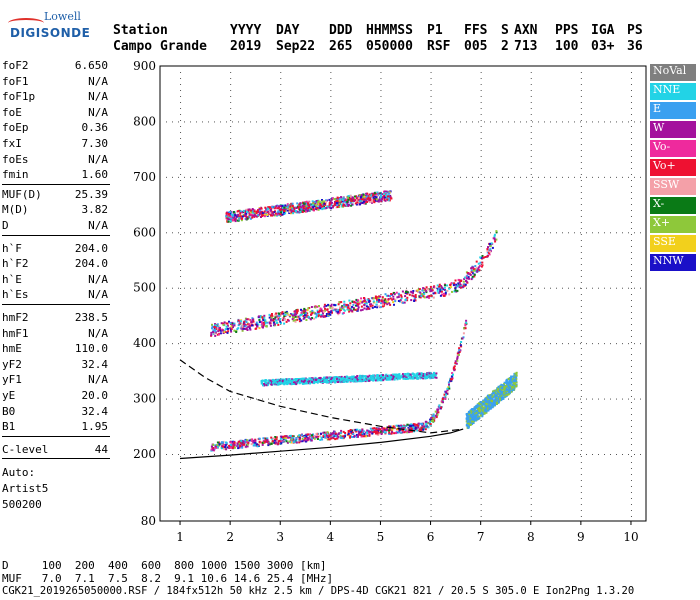 Image resolution: width=700 pixels, height=600 pixels. What do you see at coordinates (55, 426) in the screenshot?
I see `param-row-B1: B1 1.95` at bounding box center [55, 426].